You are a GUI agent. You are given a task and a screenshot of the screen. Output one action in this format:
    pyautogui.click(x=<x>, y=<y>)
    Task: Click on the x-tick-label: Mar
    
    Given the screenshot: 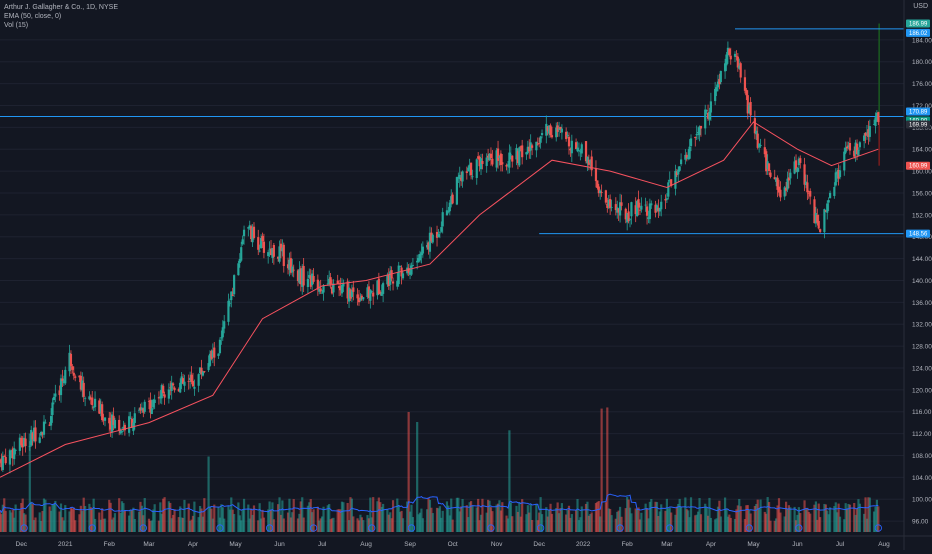 What is the action you would take?
    pyautogui.click(x=149, y=544)
    